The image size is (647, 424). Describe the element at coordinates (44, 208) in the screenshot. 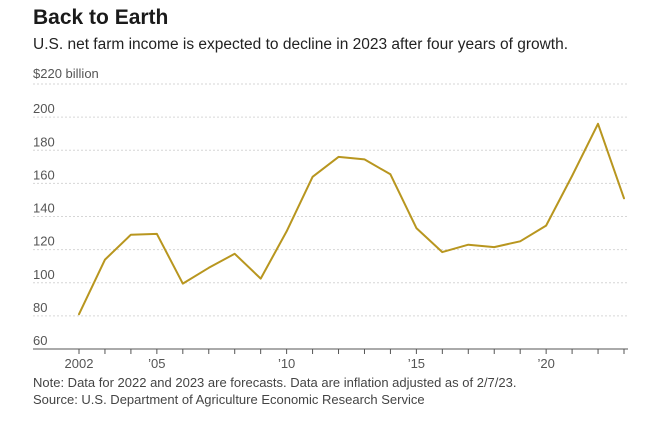

I see `y-tick-label: 140` at that location.